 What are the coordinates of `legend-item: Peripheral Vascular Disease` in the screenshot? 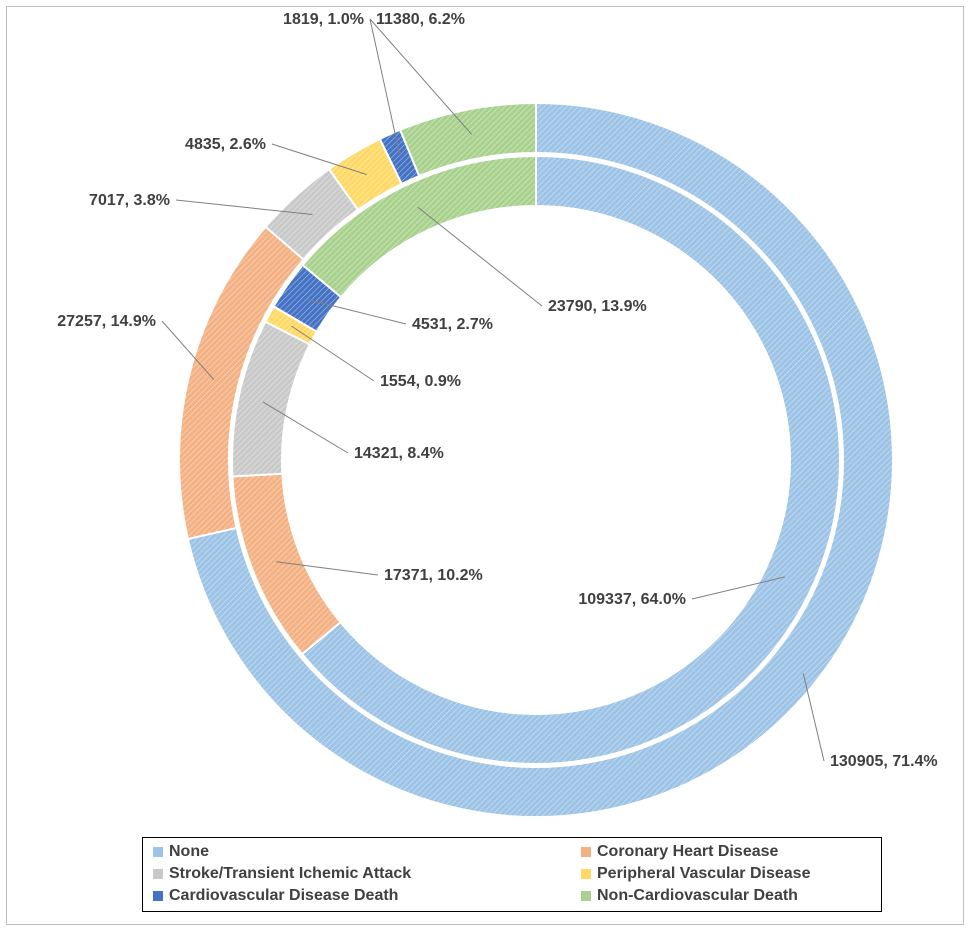 It's located at (695, 874).